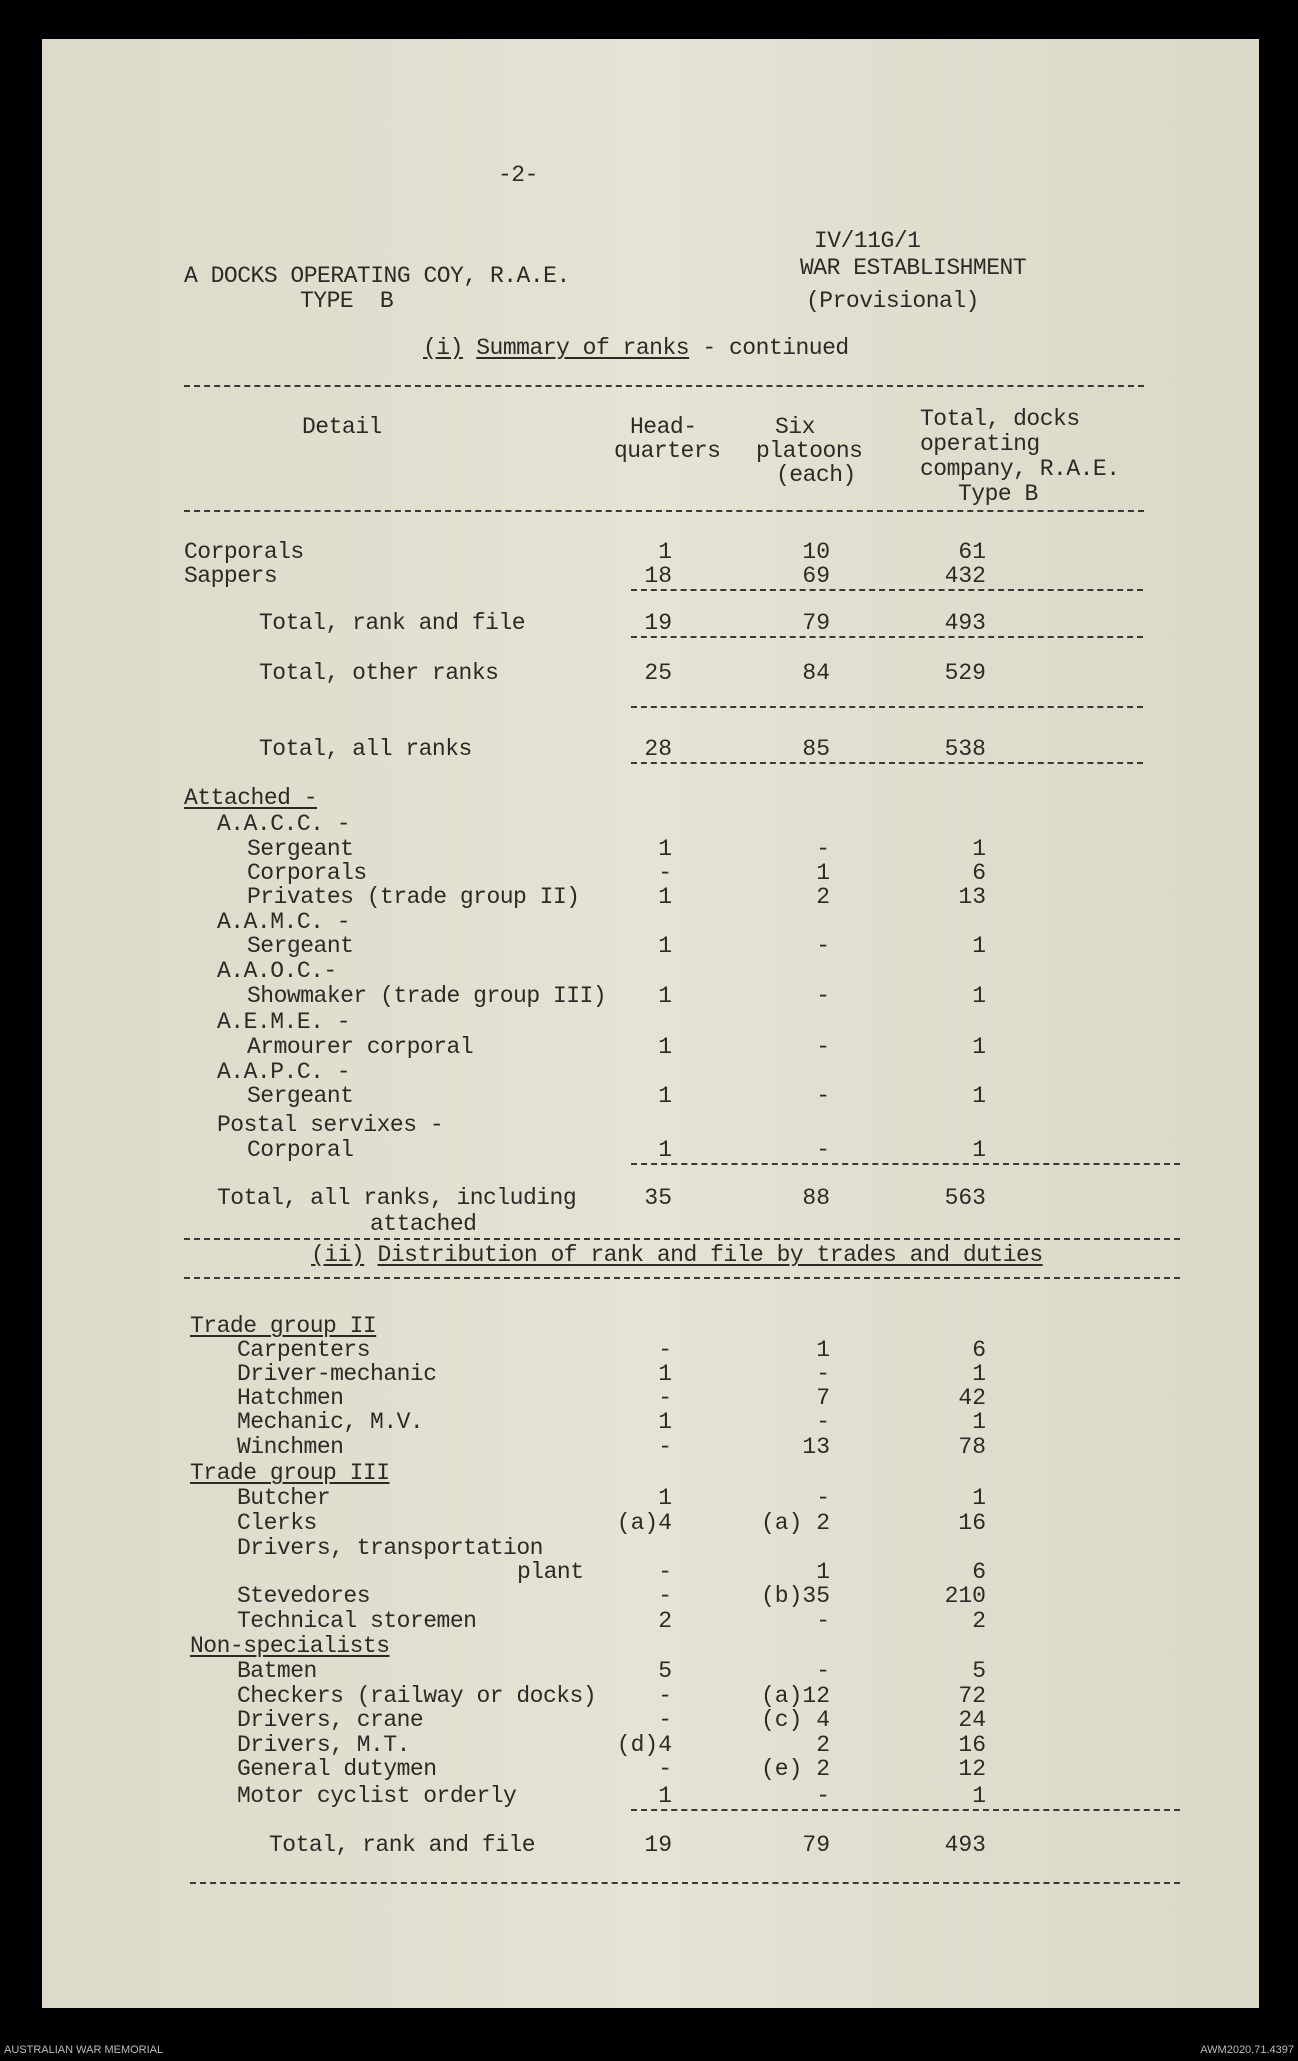 Image resolution: width=1298 pixels, height=2061 pixels. I want to click on column-header-hq-2: quarters, so click(667, 451).